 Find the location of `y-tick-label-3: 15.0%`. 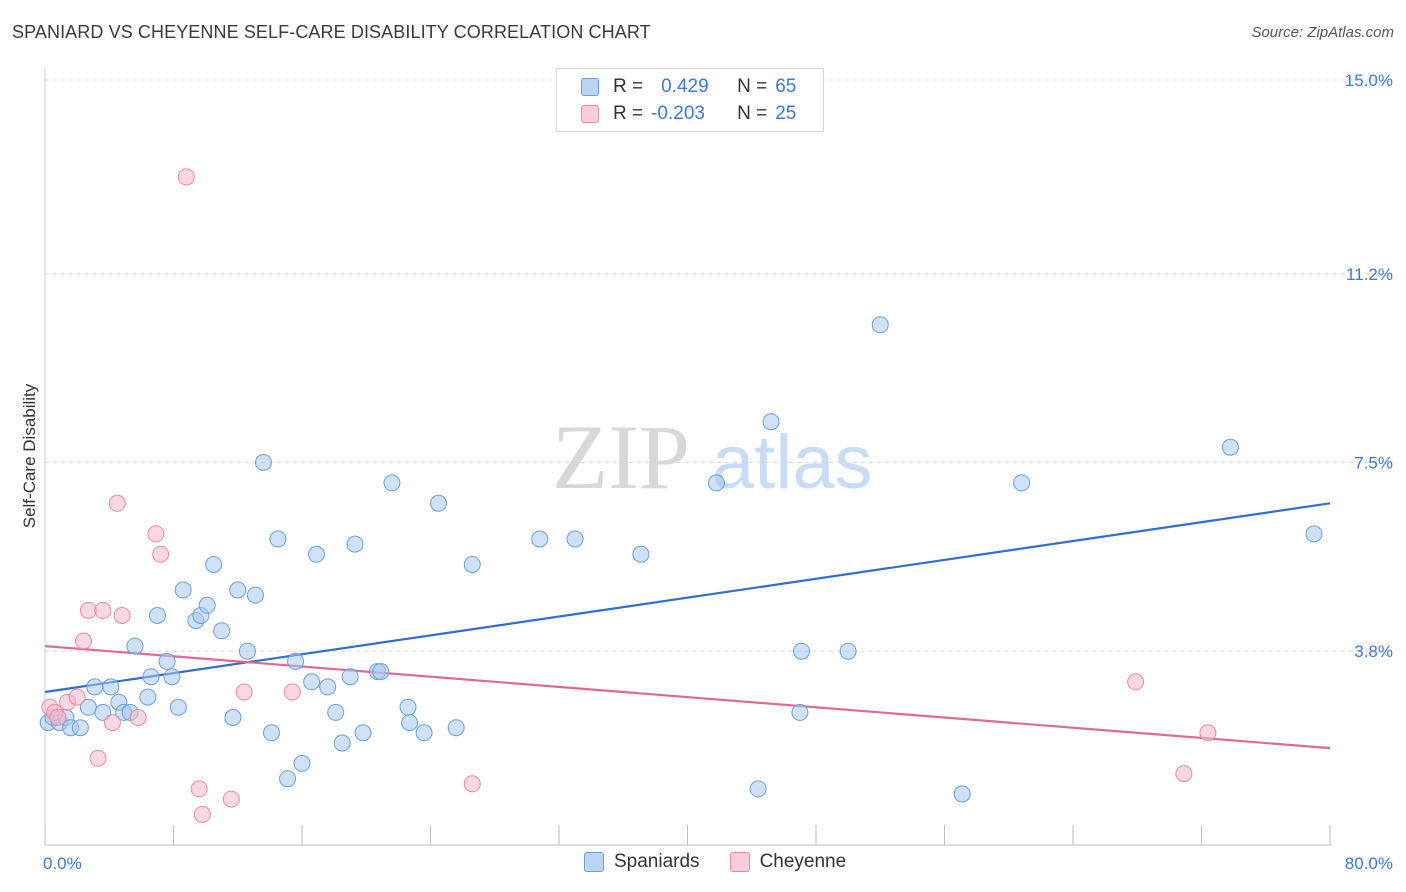

y-tick-label-3: 15.0% is located at coordinates (1369, 80).